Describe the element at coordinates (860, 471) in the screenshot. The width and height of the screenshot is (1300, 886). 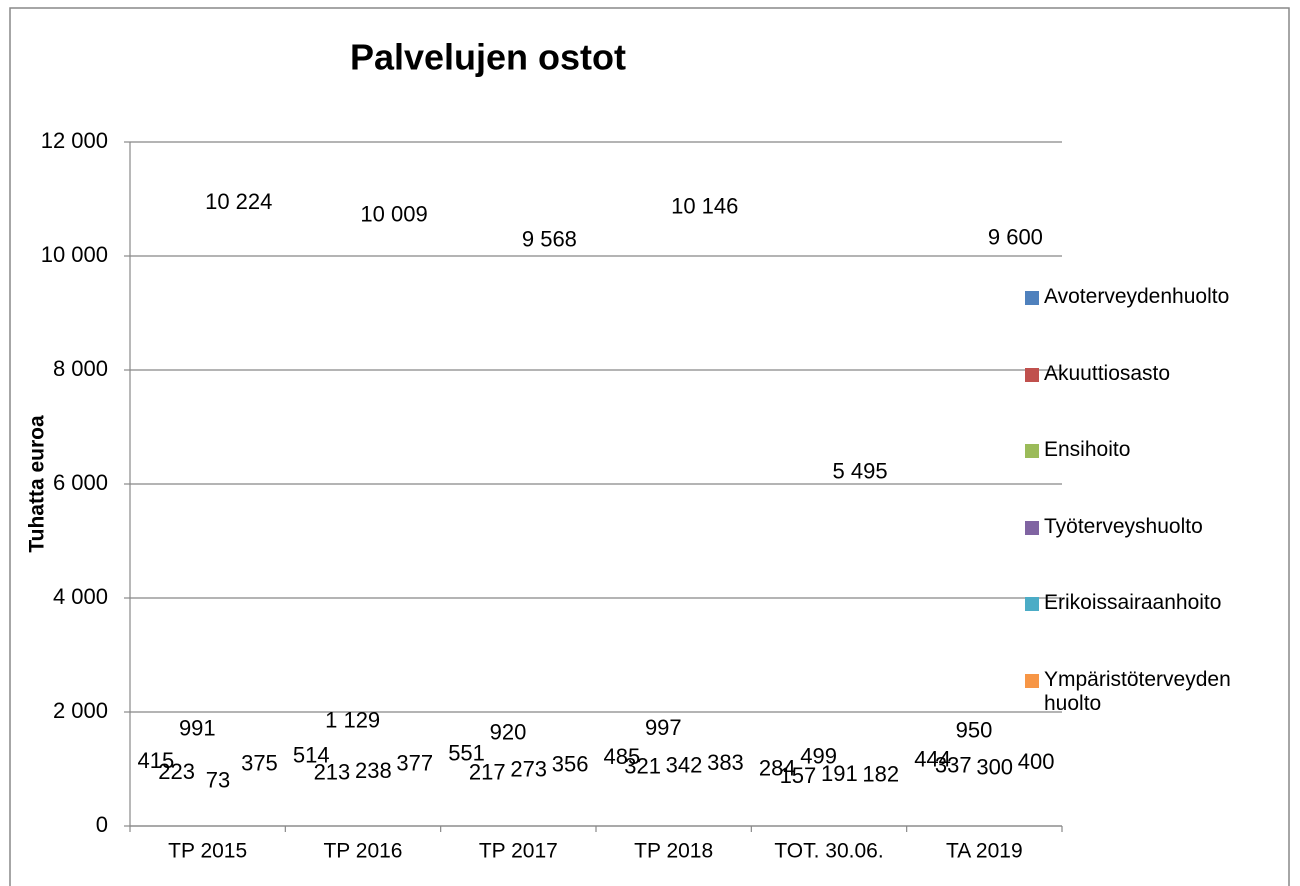
I see `data-label: 5 495` at that location.